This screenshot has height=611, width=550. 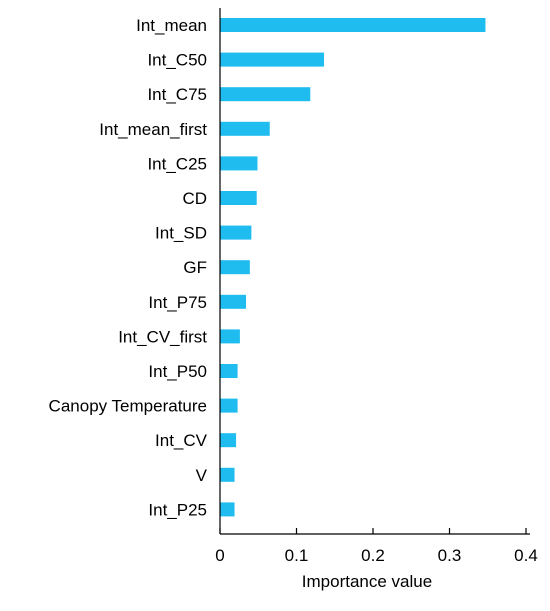 I want to click on category-label-5: CD, so click(x=194, y=198).